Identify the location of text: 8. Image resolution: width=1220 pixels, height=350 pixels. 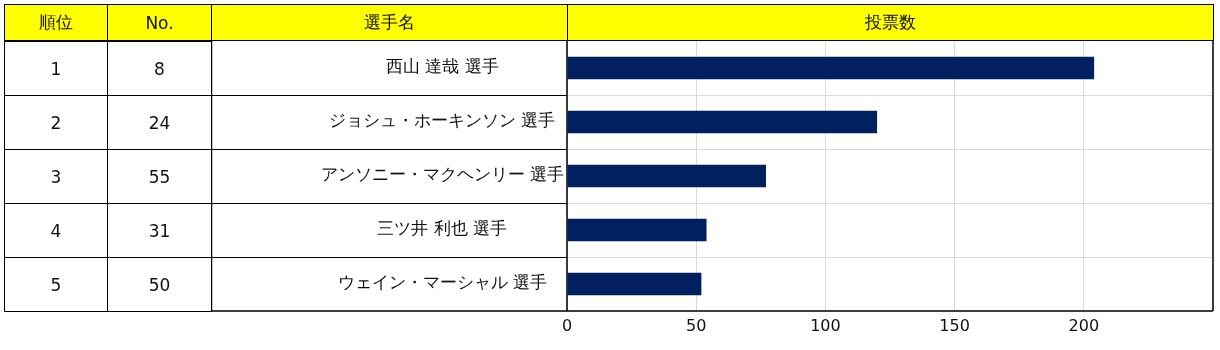
(159, 68).